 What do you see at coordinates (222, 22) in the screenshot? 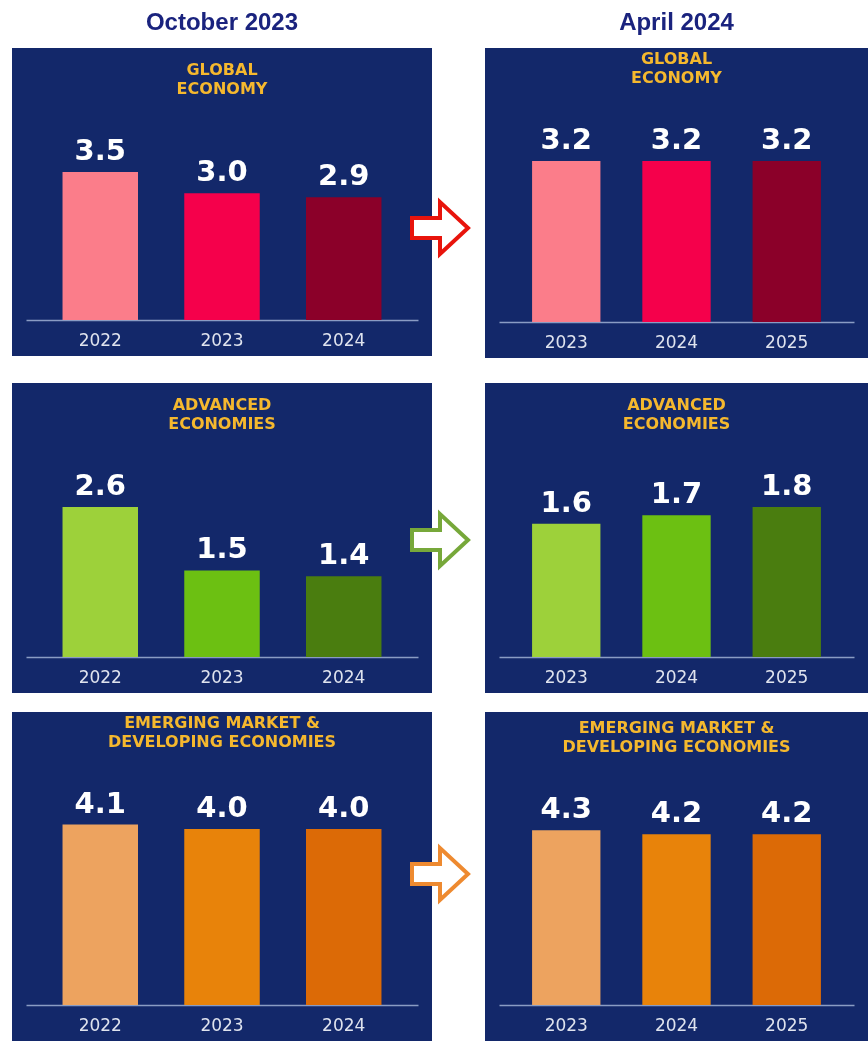
I see `chart-subtitle: October 2023` at bounding box center [222, 22].